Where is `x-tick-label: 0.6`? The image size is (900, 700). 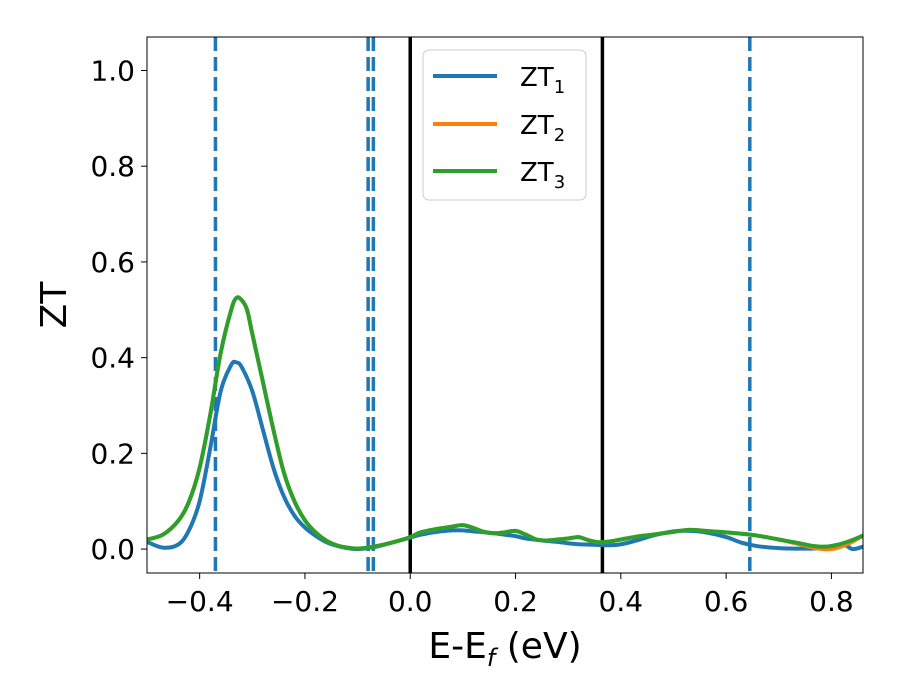 x-tick-label: 0.6 is located at coordinates (726, 601).